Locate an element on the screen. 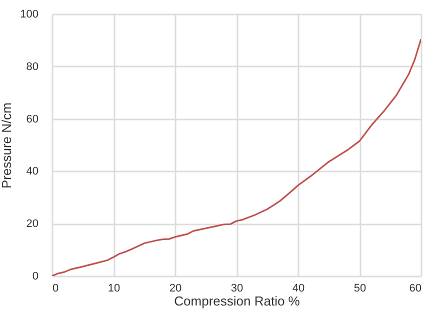 The width and height of the screenshot is (428, 321). x-tick-label: 20 is located at coordinates (175, 288).